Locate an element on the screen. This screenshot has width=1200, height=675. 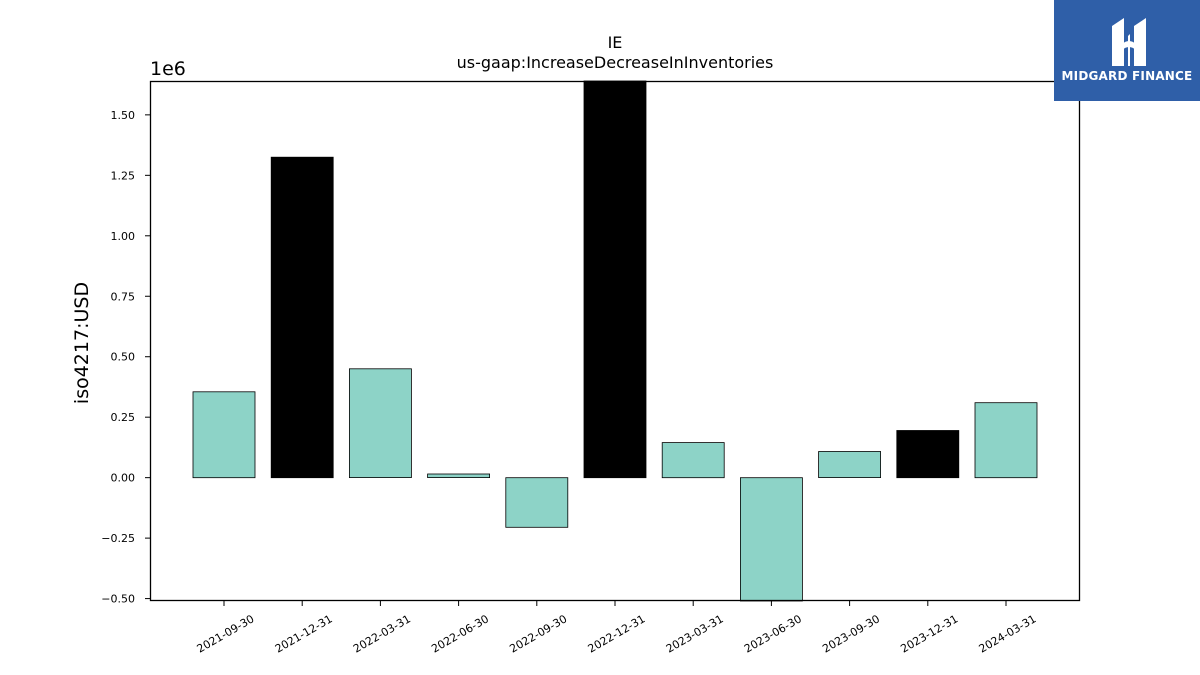
x-tick-label: 2023-06-30 is located at coordinates (773, 633).